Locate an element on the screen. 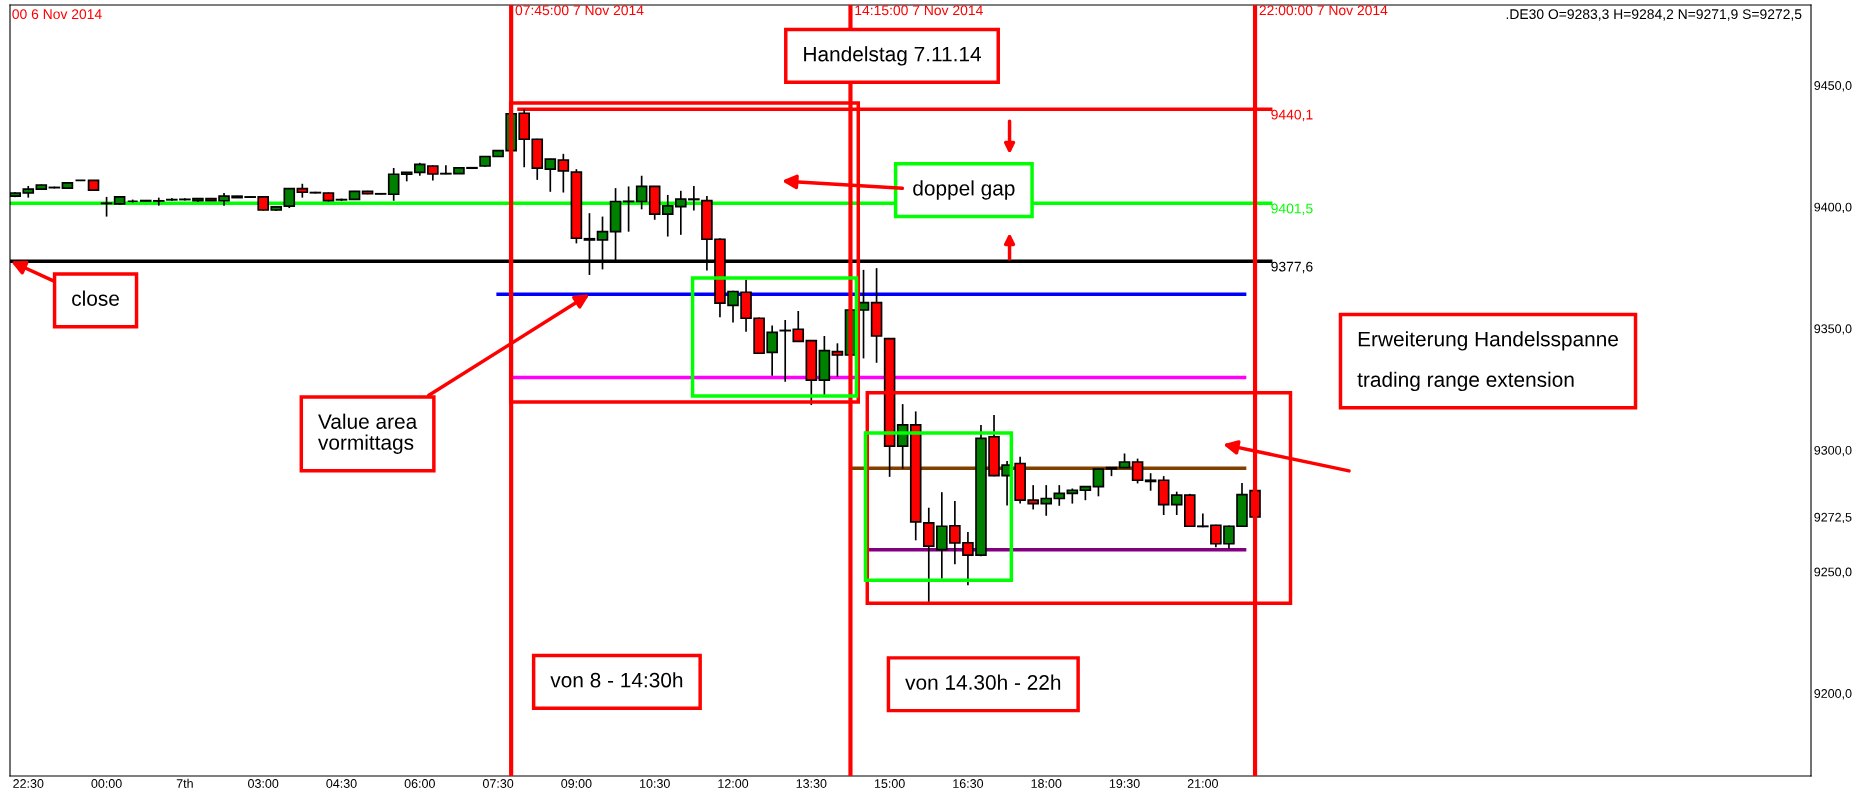 The height and width of the screenshot is (803, 1857). annotation: 00 6 Nov 2014 is located at coordinates (57, 14).